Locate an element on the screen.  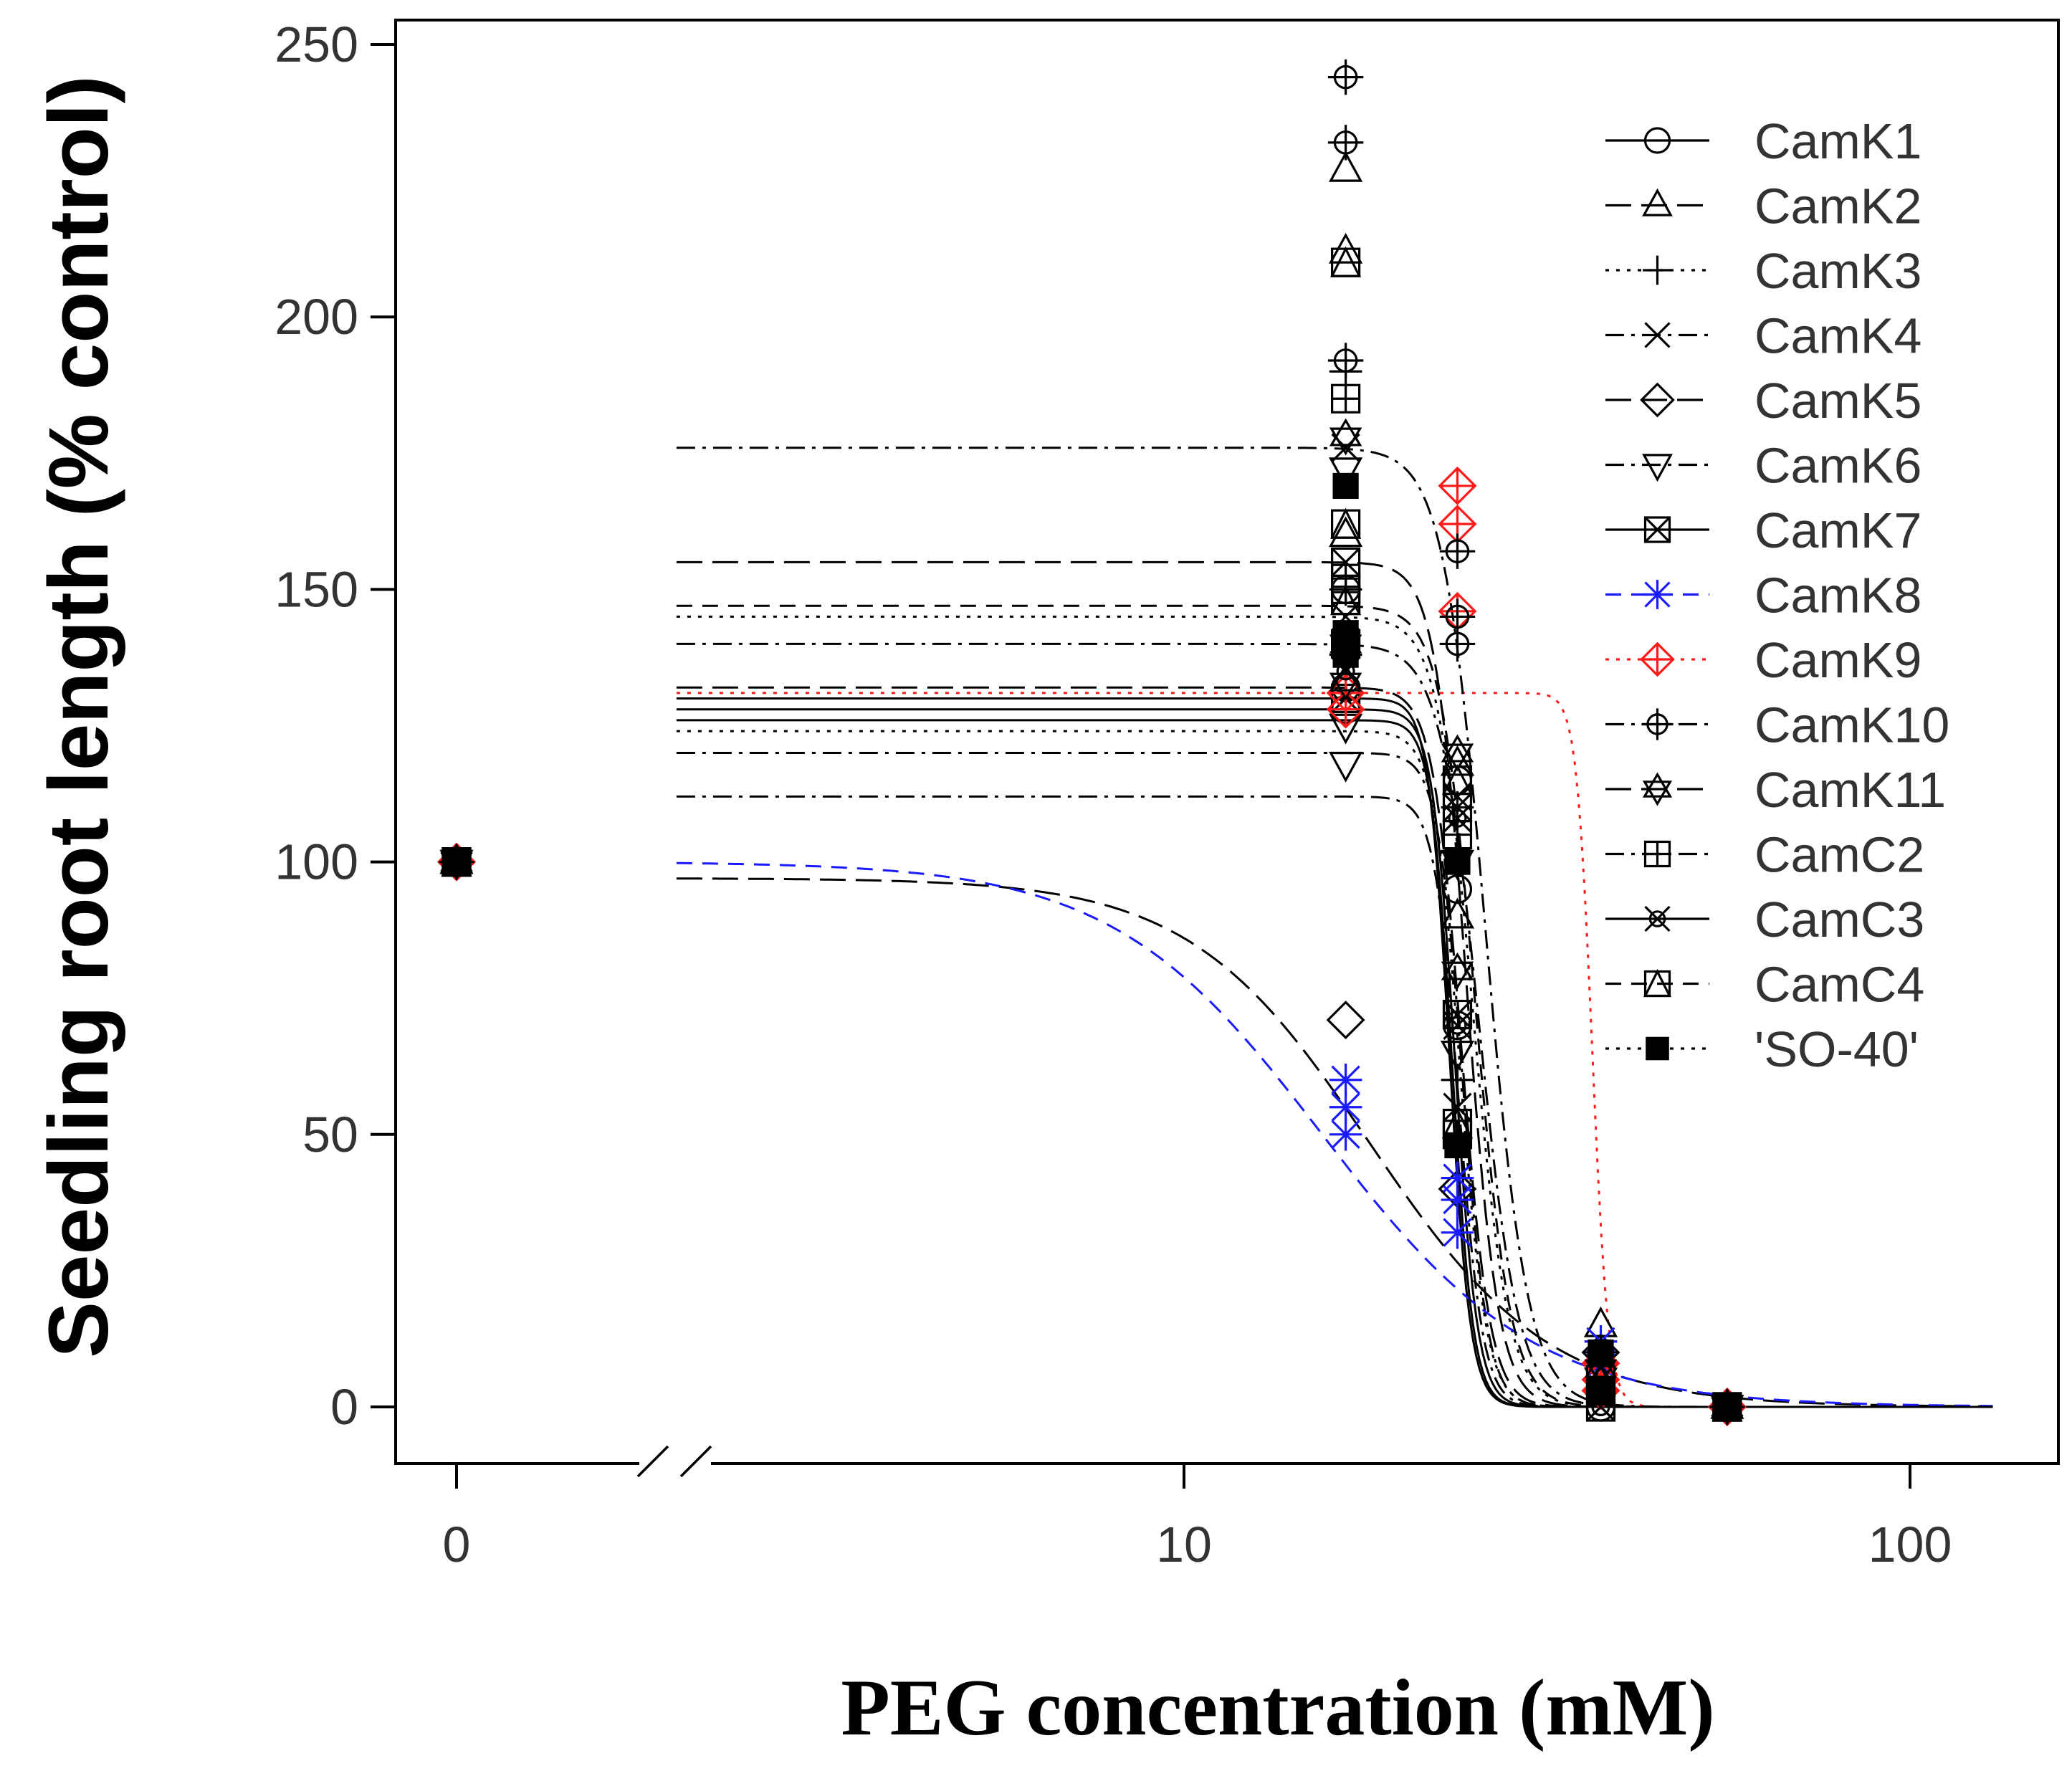
y-tick-label: 250 is located at coordinates (316, 44).